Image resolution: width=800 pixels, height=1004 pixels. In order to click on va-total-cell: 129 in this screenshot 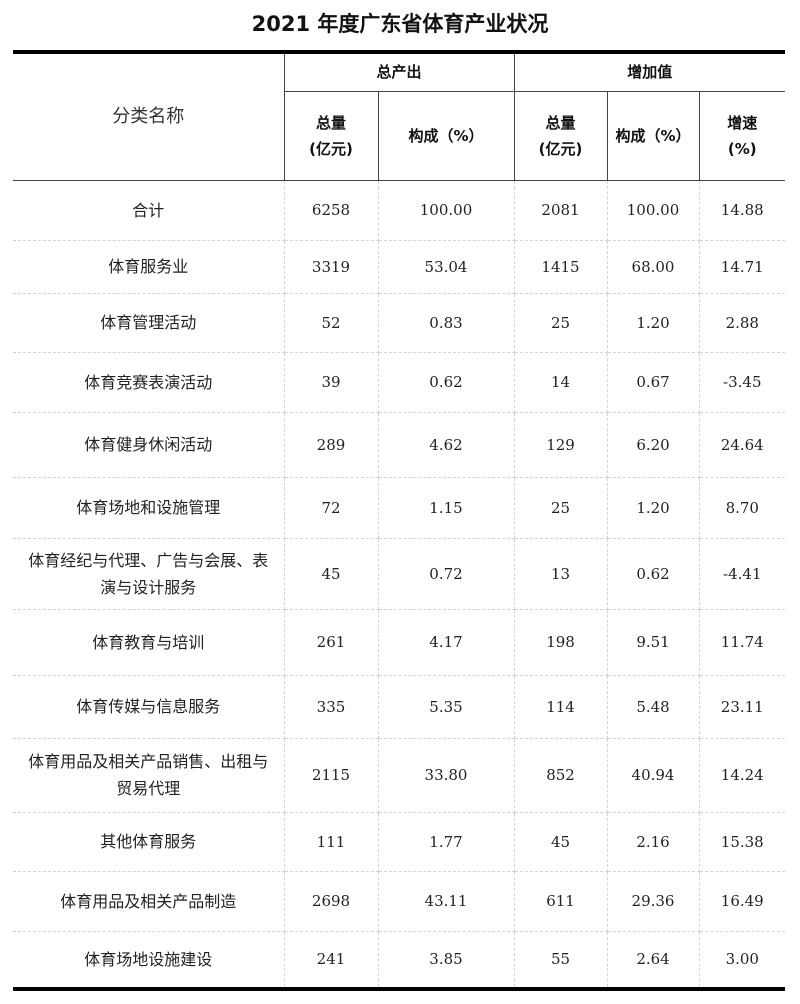, I will do `click(560, 444)`.